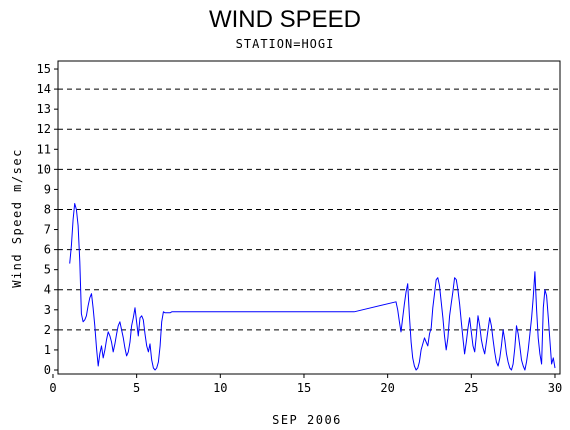 The height and width of the screenshot is (430, 570). Describe the element at coordinates (220, 388) in the screenshot. I see `x-tick-label-10: 10` at that location.